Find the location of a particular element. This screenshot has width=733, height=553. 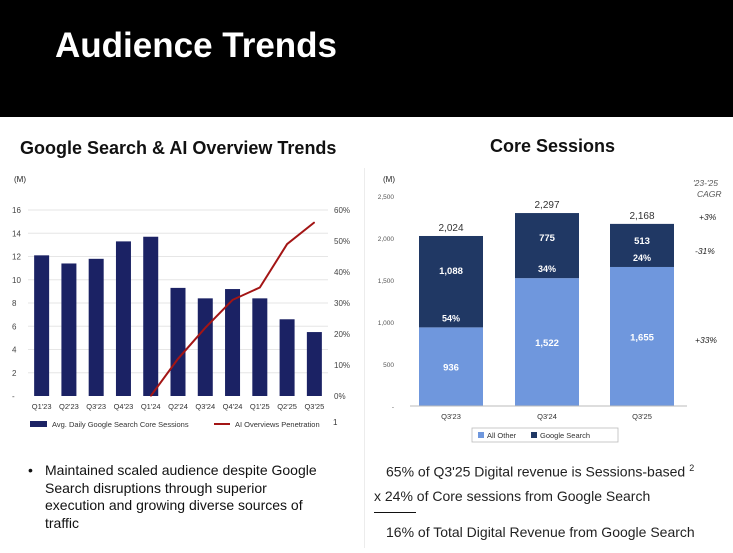

legend-box is located at coordinates (545, 435).